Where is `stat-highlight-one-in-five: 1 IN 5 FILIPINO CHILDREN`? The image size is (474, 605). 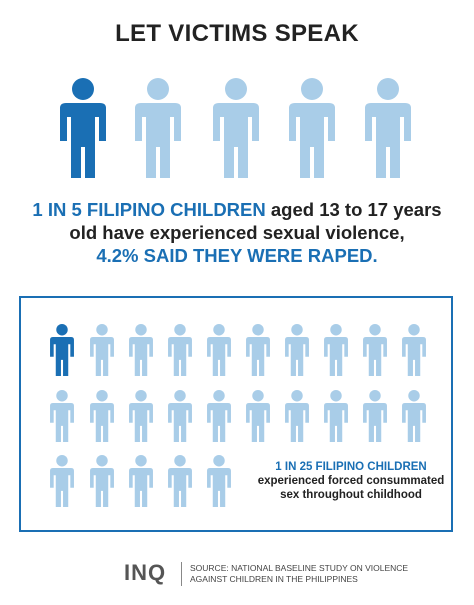 stat-highlight-one-in-five: 1 IN 5 FILIPINO CHILDREN is located at coordinates (149, 209).